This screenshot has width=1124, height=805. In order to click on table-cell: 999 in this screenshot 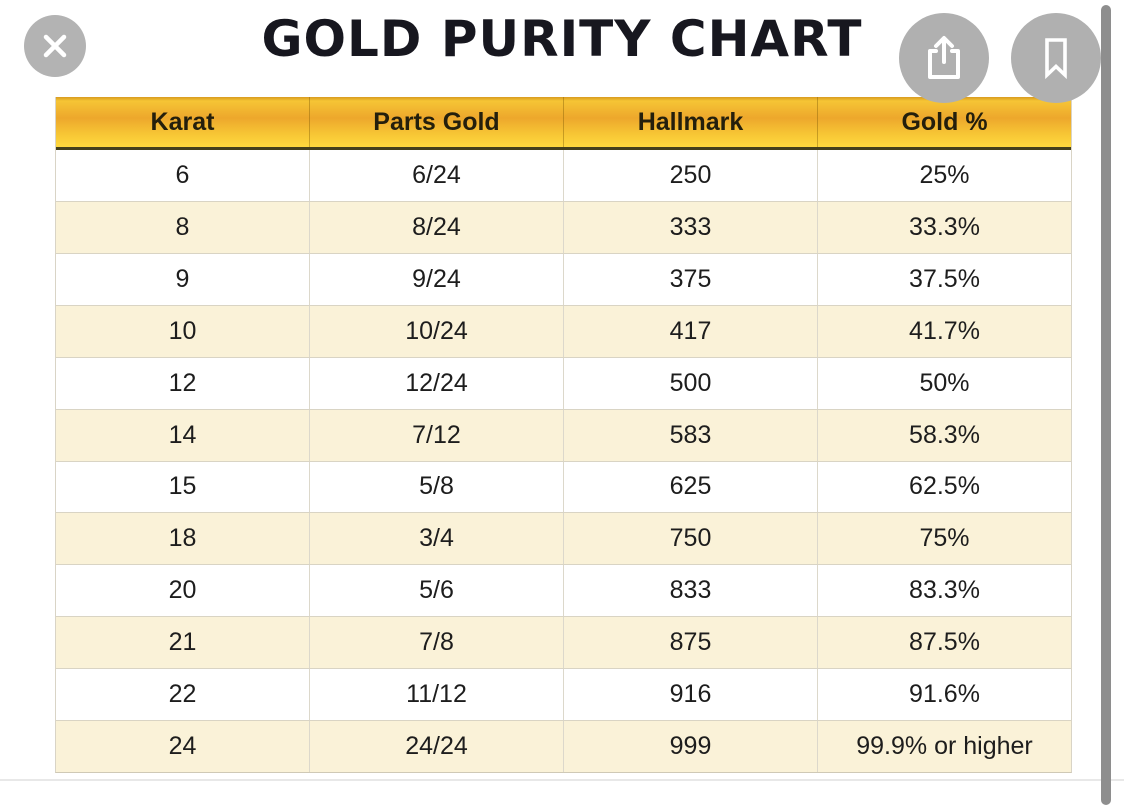, I will do `click(691, 747)`.